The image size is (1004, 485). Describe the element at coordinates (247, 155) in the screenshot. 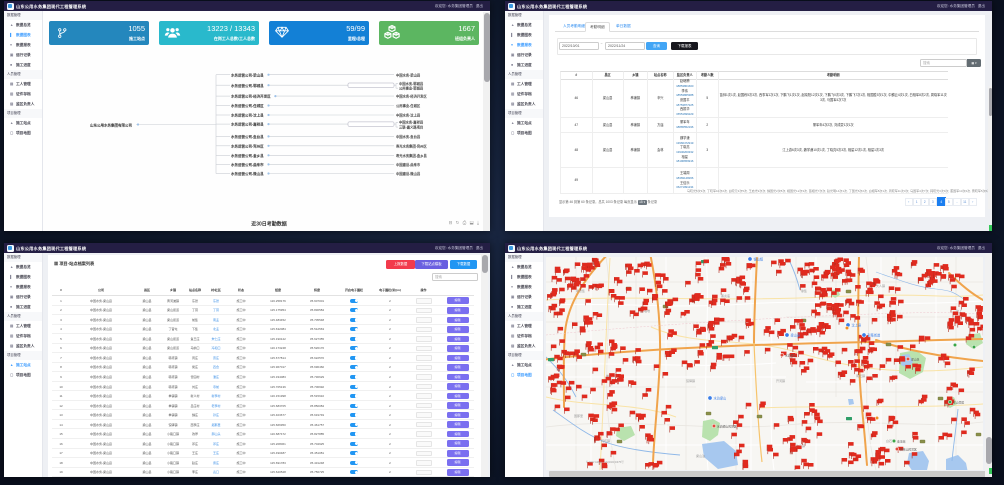

I see `svg-text: 水务运营公司-金乡县` at that location.